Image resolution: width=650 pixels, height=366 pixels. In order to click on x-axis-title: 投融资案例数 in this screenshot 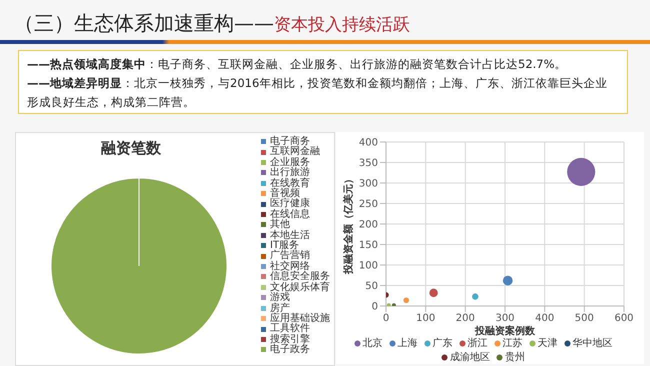, I will do `click(505, 331)`.